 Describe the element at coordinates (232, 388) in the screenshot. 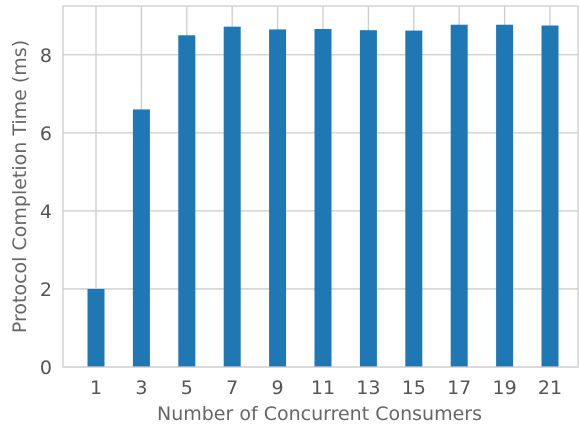

I see `x-tick-label: 7` at that location.